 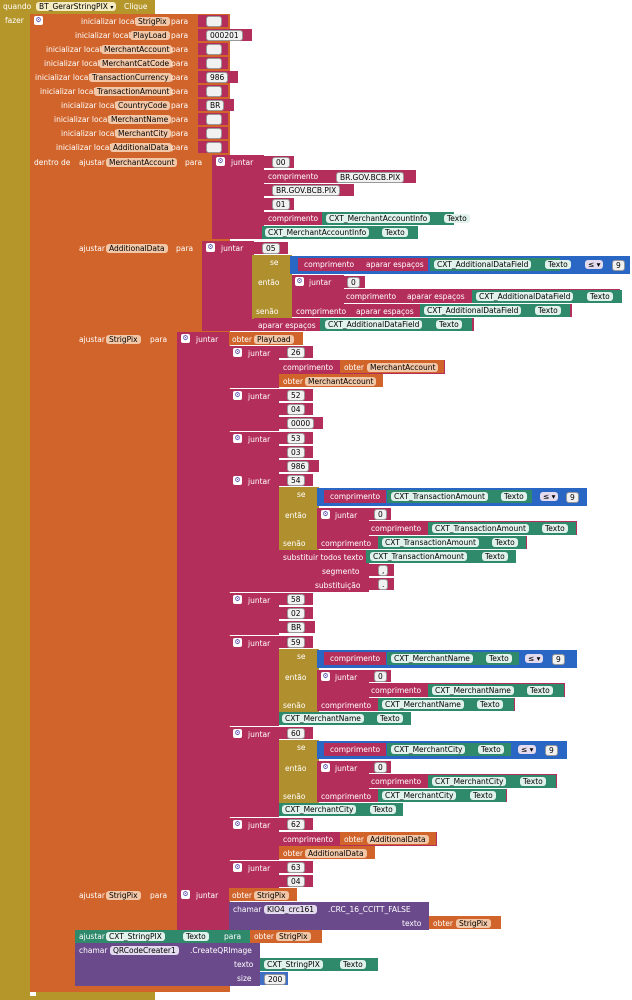 I want to click on block-field: CXT_StringPIX, so click(x=293, y=964).